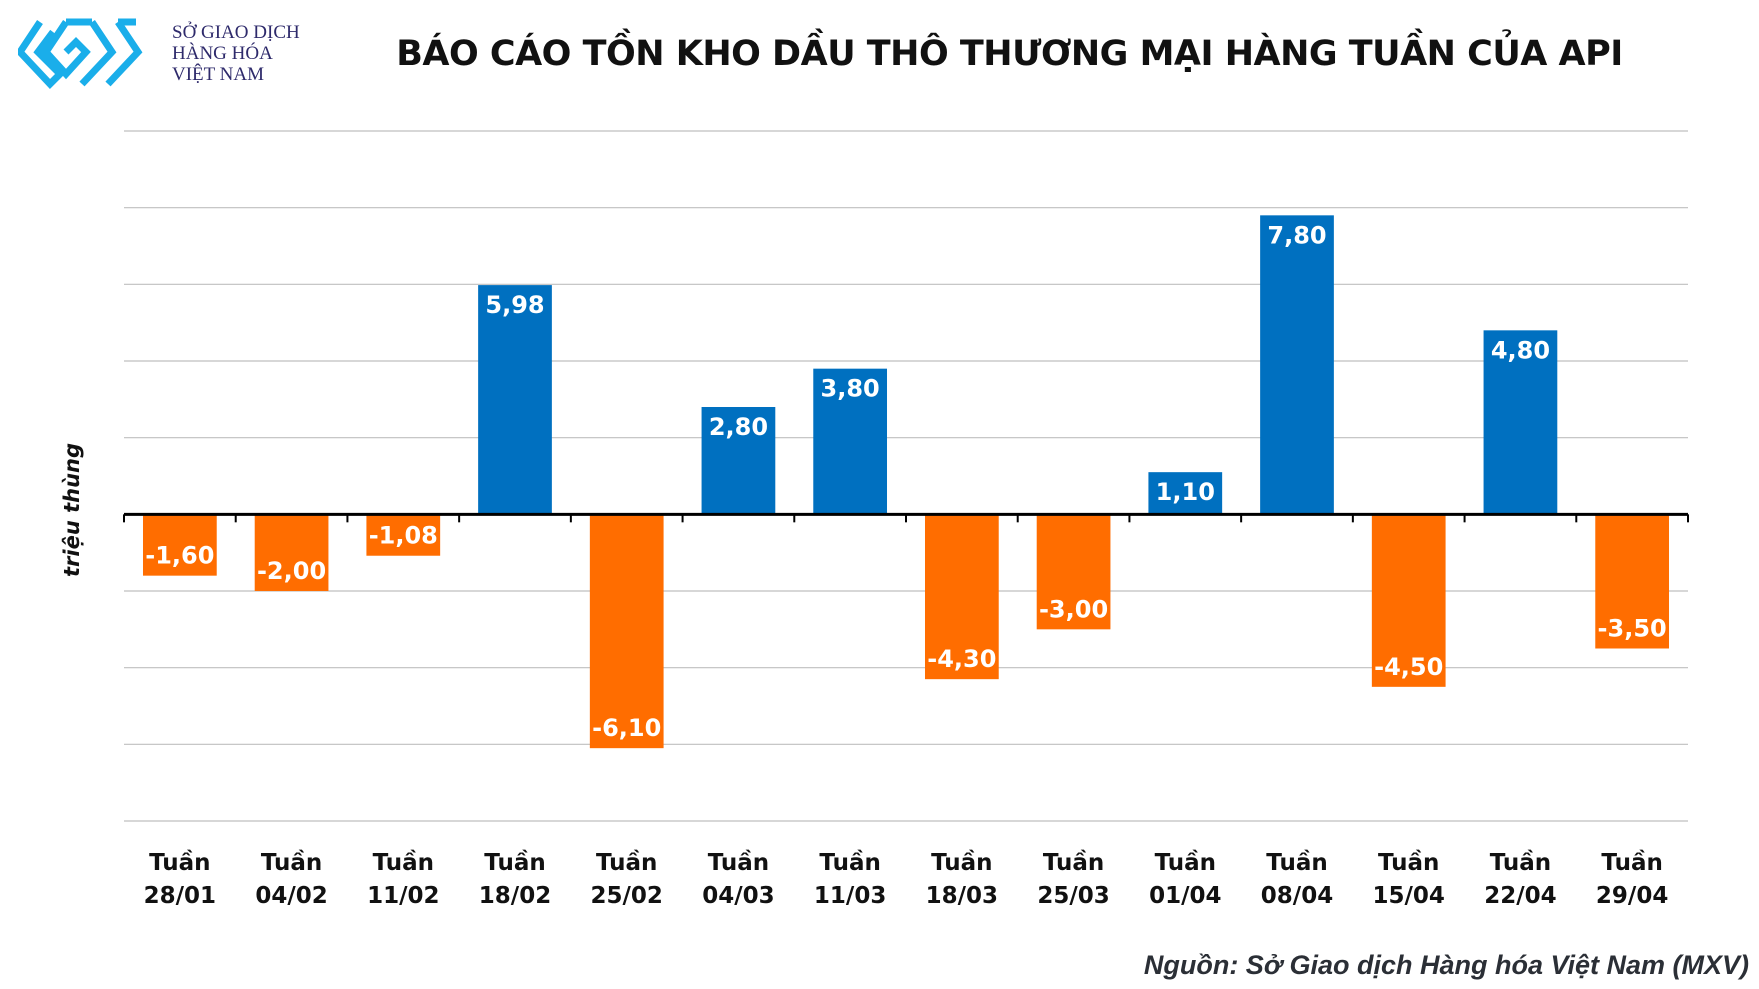  What do you see at coordinates (180, 896) in the screenshot?
I see `x-tick-label: 28/01` at bounding box center [180, 896].